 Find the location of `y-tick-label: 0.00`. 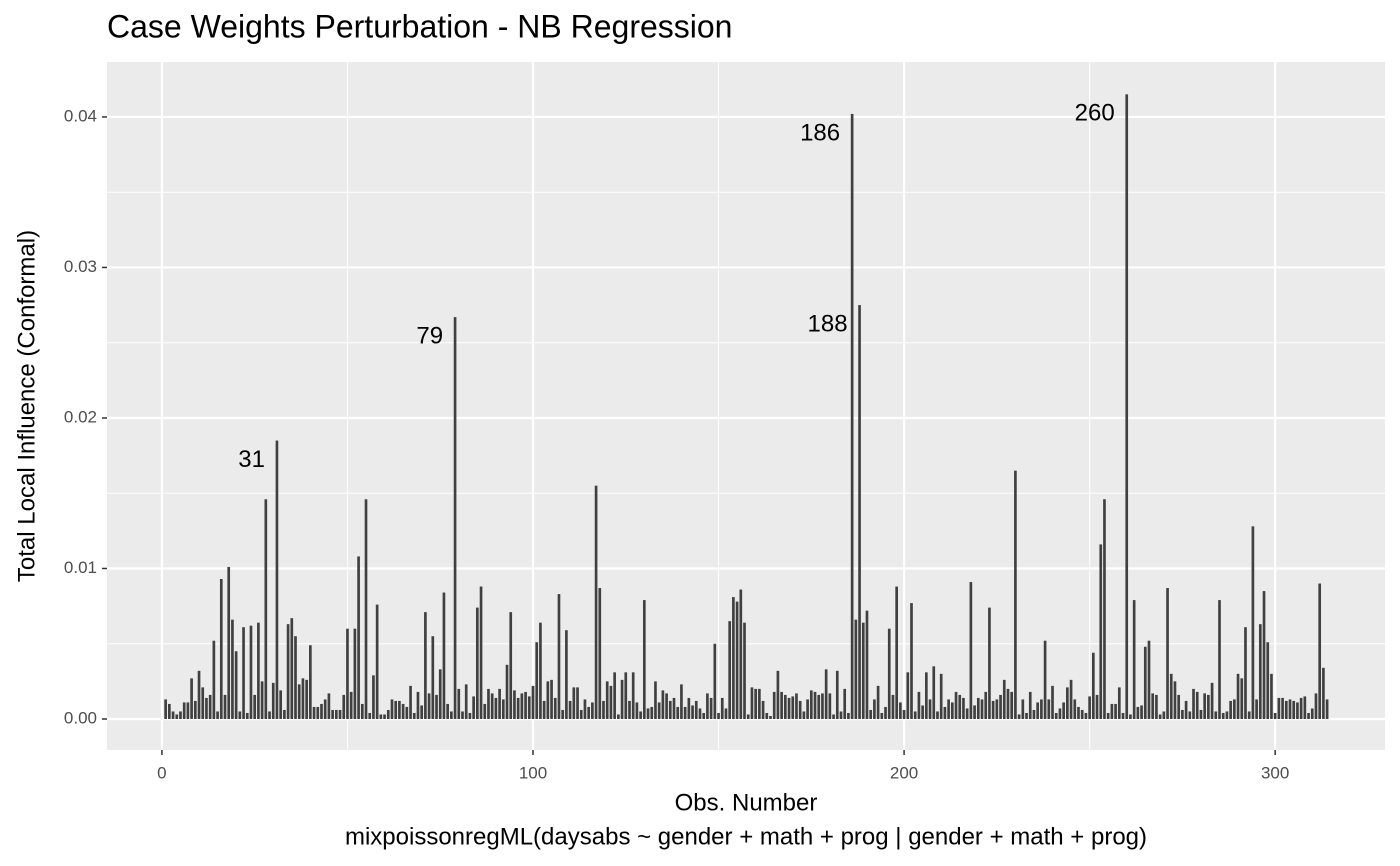

y-tick-label: 0.00 is located at coordinates (80, 717).